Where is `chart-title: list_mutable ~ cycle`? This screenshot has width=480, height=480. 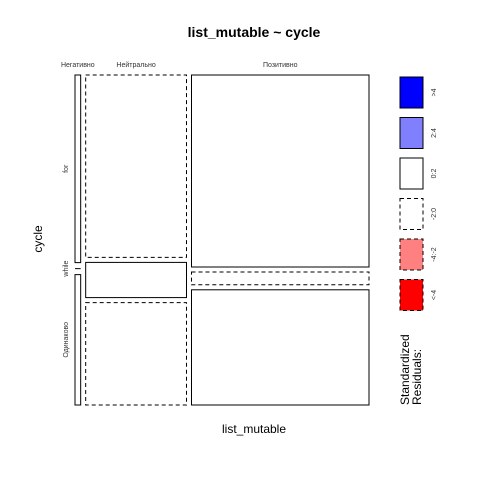
chart-title: list_mutable ~ cycle is located at coordinates (254, 32).